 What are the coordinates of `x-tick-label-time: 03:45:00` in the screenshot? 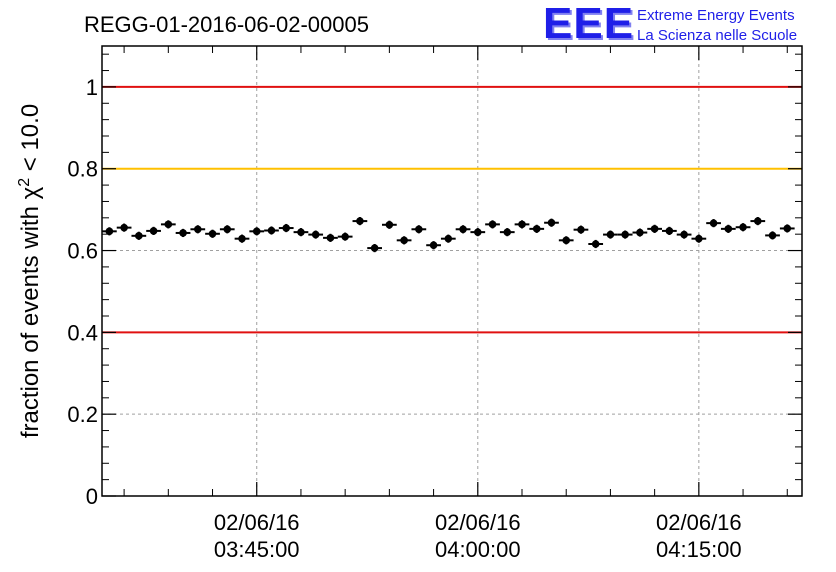 It's located at (257, 549).